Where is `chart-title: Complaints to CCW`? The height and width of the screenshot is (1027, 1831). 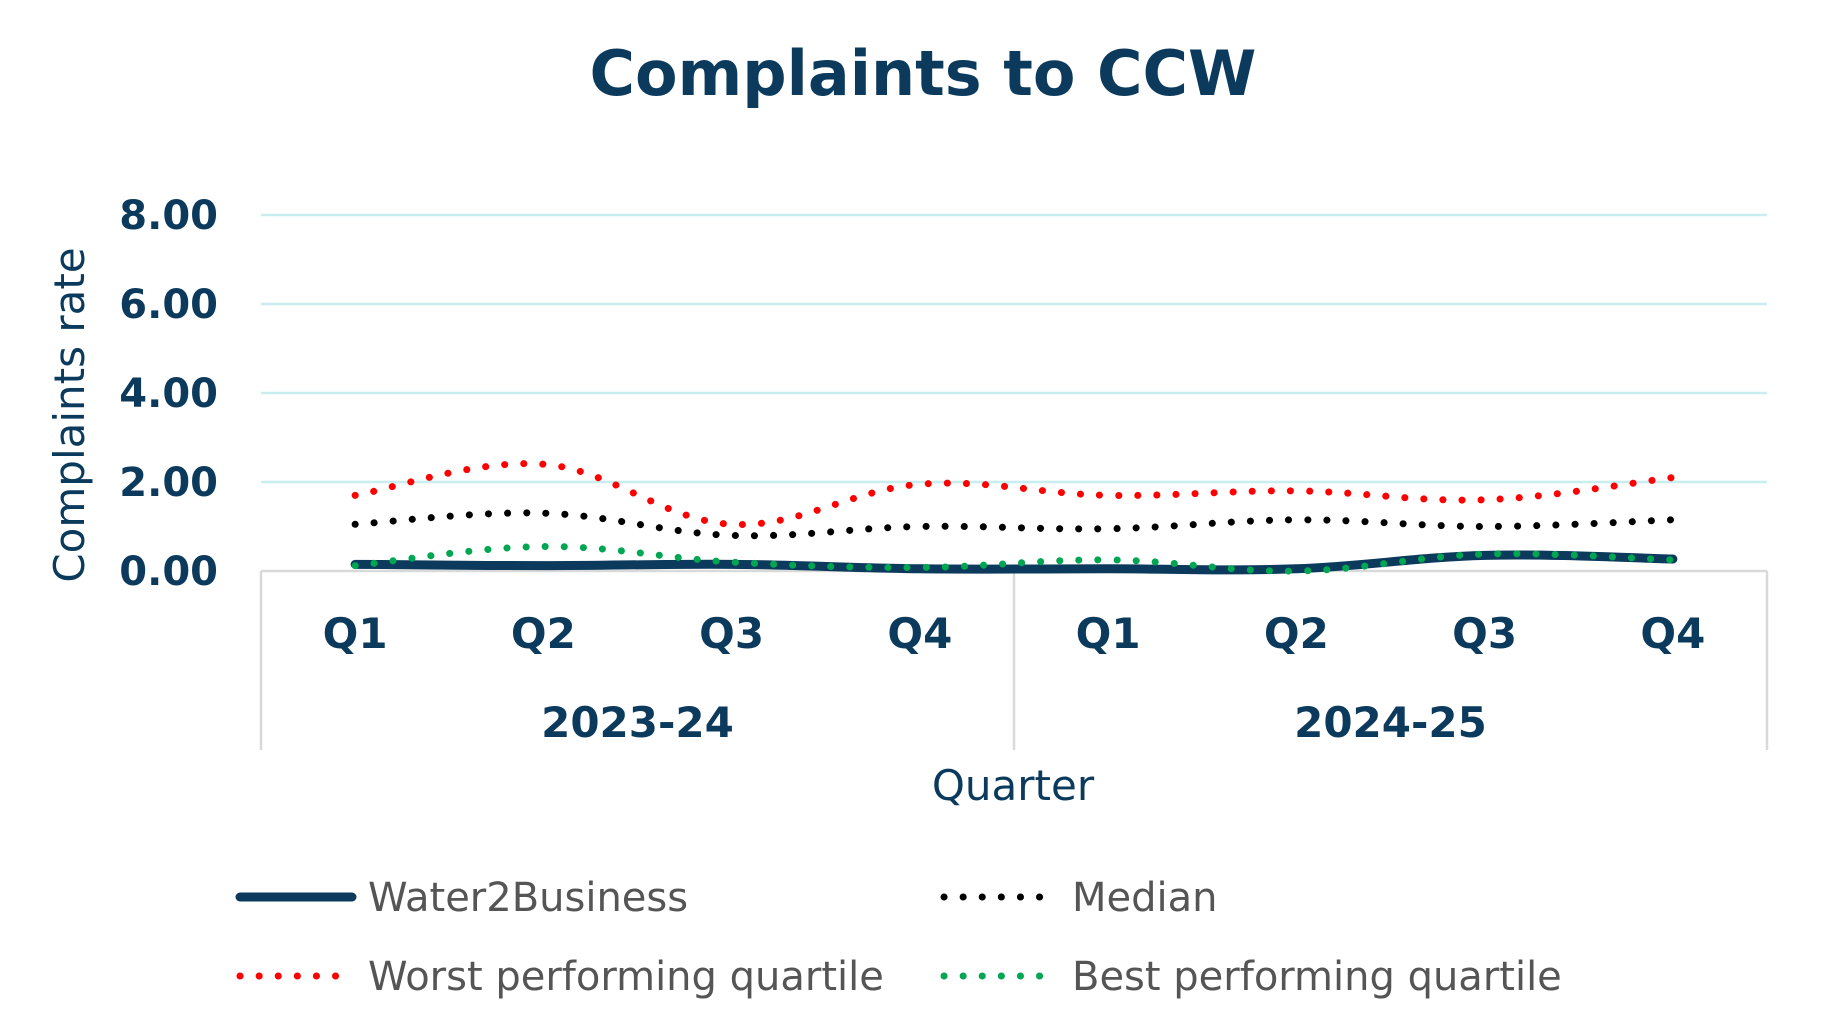 chart-title: Complaints to CCW is located at coordinates (923, 73).